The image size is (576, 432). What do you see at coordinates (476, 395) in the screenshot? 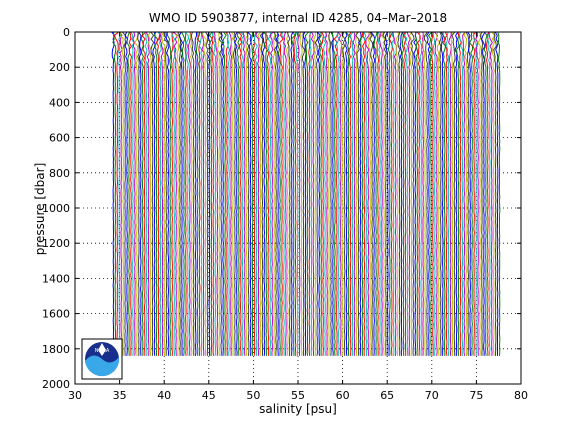
I see `x-tick-label: 75` at bounding box center [476, 395].